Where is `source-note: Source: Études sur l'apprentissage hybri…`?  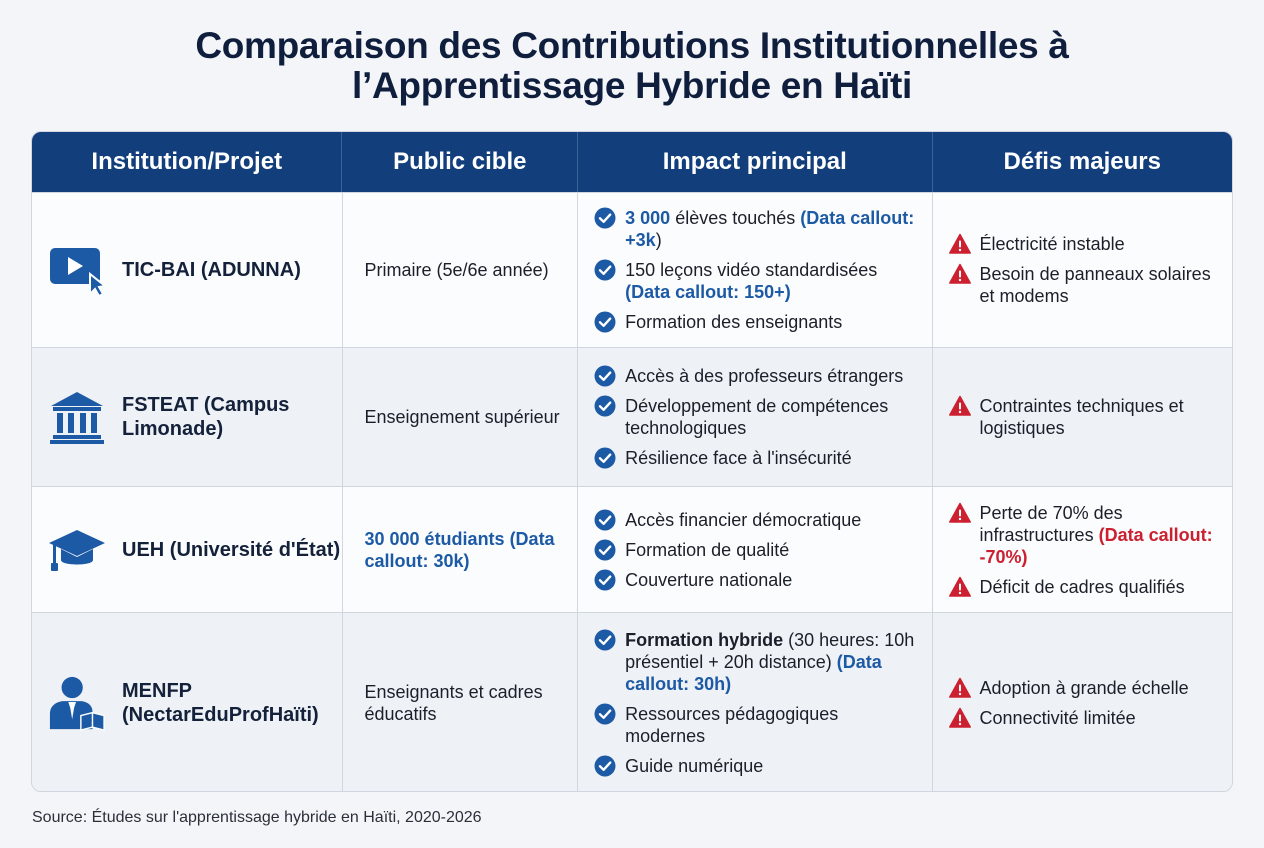
source-note: Source: Études sur l'apprentissage hybri… is located at coordinates (257, 817).